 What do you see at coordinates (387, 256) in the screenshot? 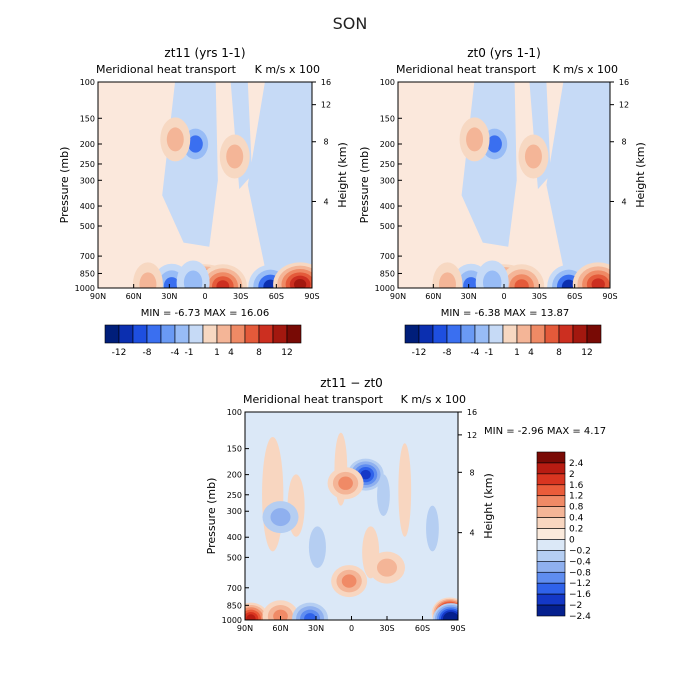
I see `y-tick-label: 700` at bounding box center [387, 256].